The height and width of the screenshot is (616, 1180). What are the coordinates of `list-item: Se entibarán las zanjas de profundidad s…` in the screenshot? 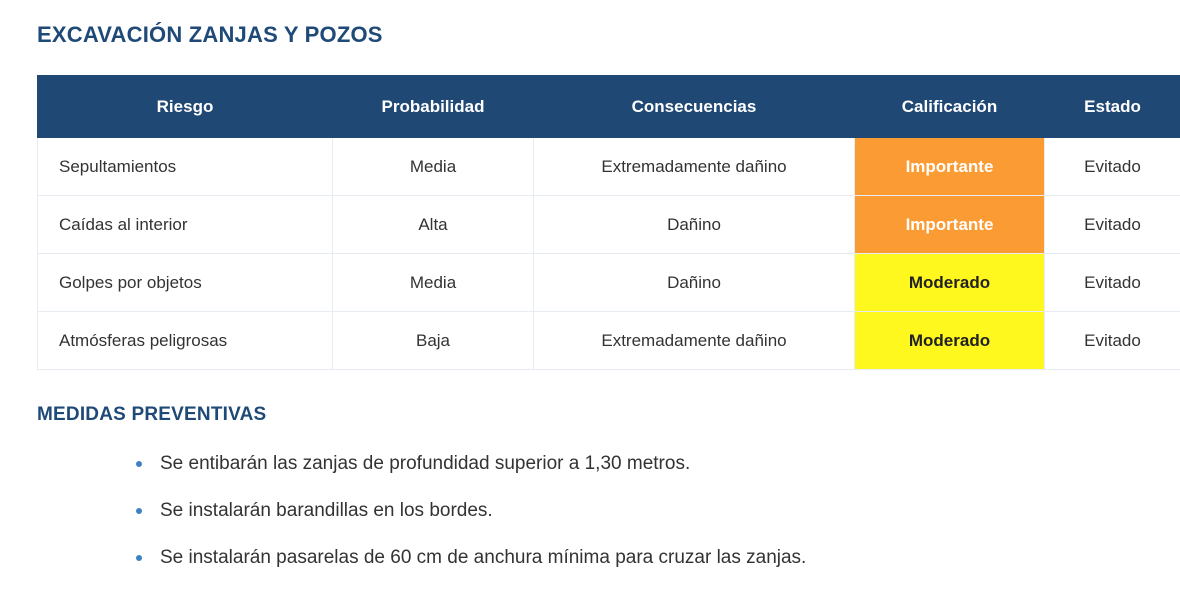 It's located at (471, 464).